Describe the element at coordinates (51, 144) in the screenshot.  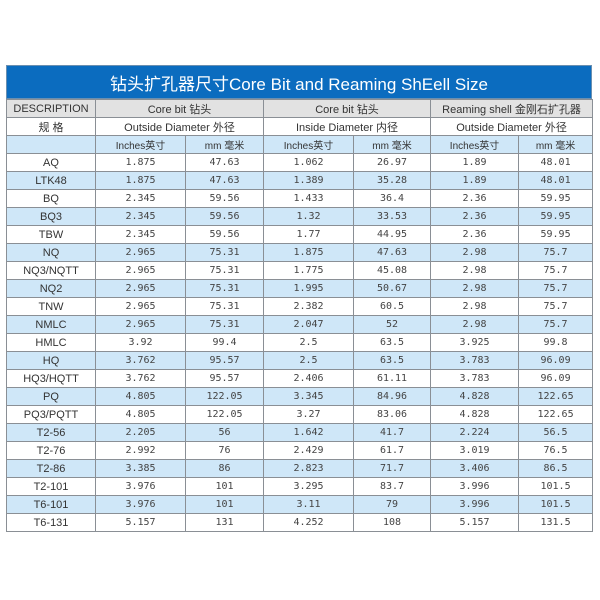
I see `units-blank` at that location.